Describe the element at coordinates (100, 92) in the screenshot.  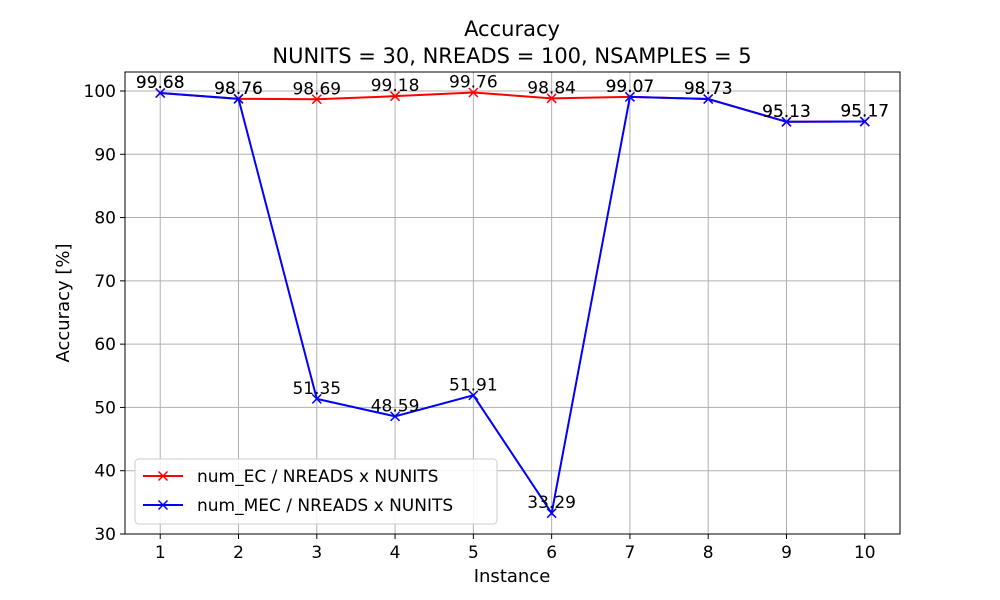
I see `y-tick-label: 100` at that location.